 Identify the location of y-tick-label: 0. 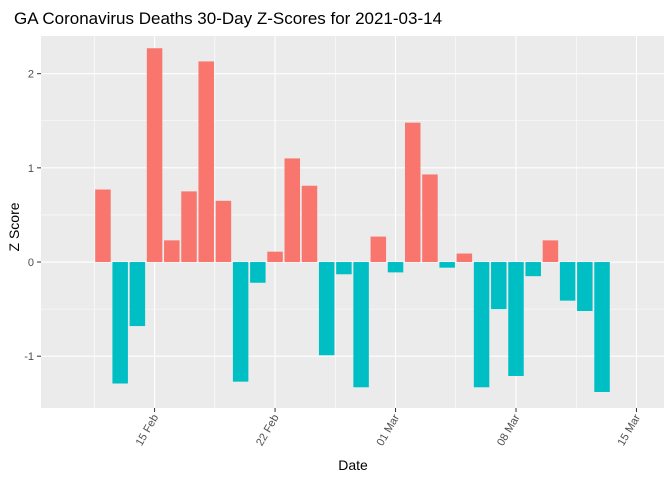
(31, 263).